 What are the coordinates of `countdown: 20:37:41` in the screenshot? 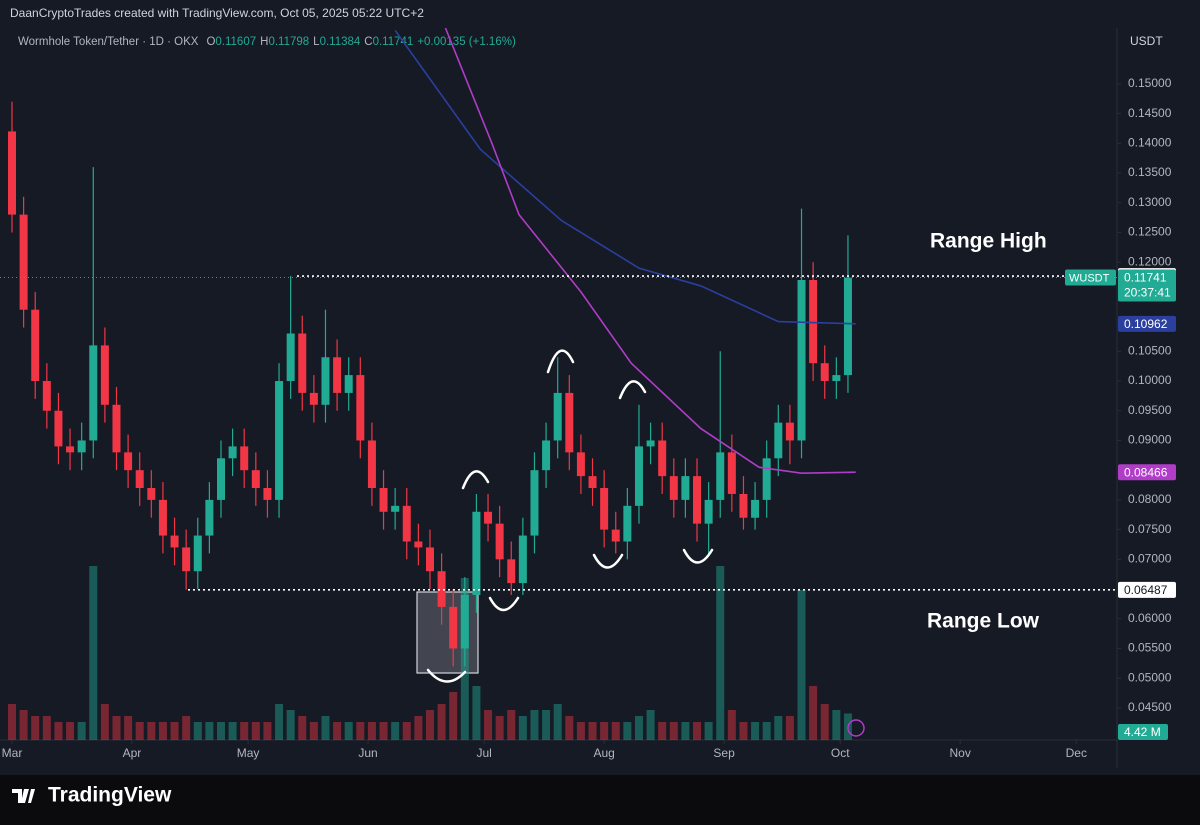 It's located at (1147, 293).